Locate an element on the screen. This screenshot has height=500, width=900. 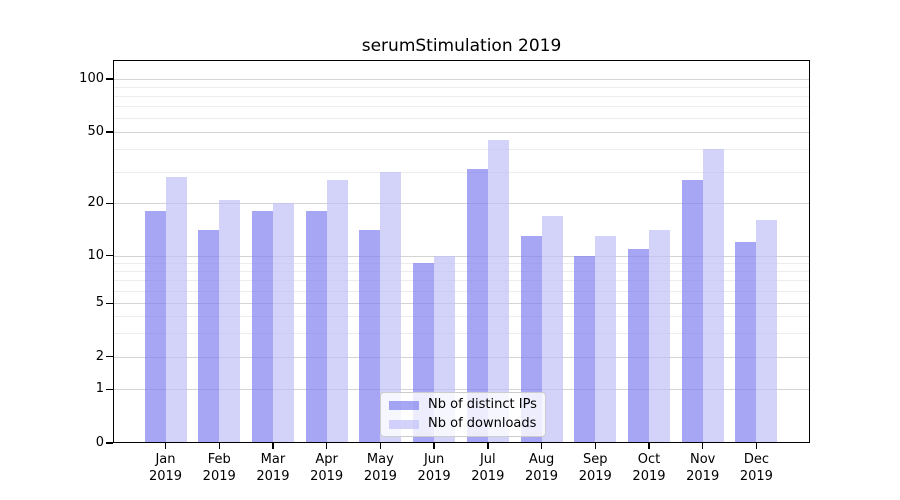
bar-downloads-aug is located at coordinates (552, 329).